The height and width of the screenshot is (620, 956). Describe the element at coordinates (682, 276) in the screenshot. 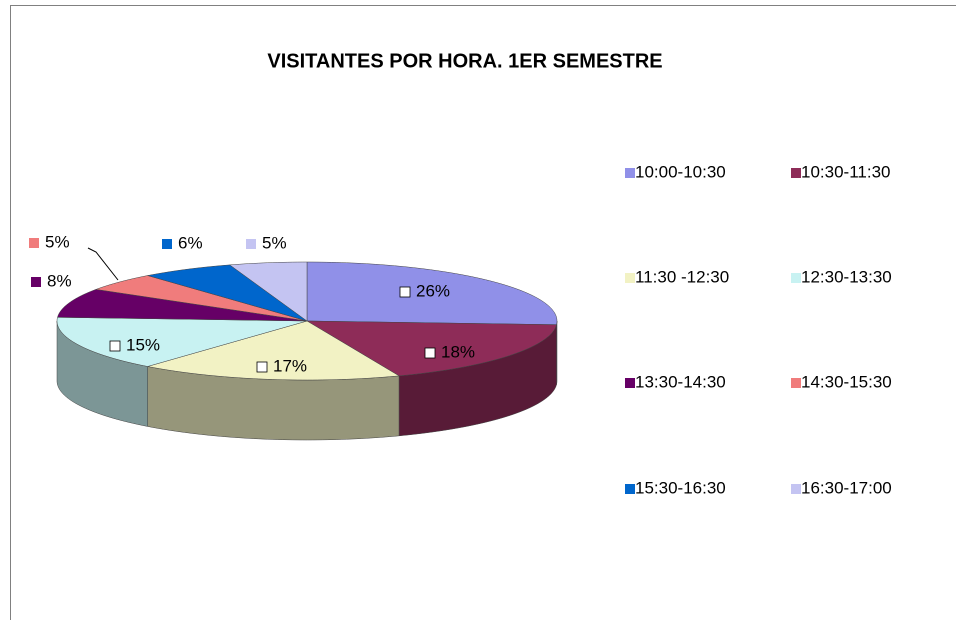

I see `legend-label: 11:30 -12:30` at that location.